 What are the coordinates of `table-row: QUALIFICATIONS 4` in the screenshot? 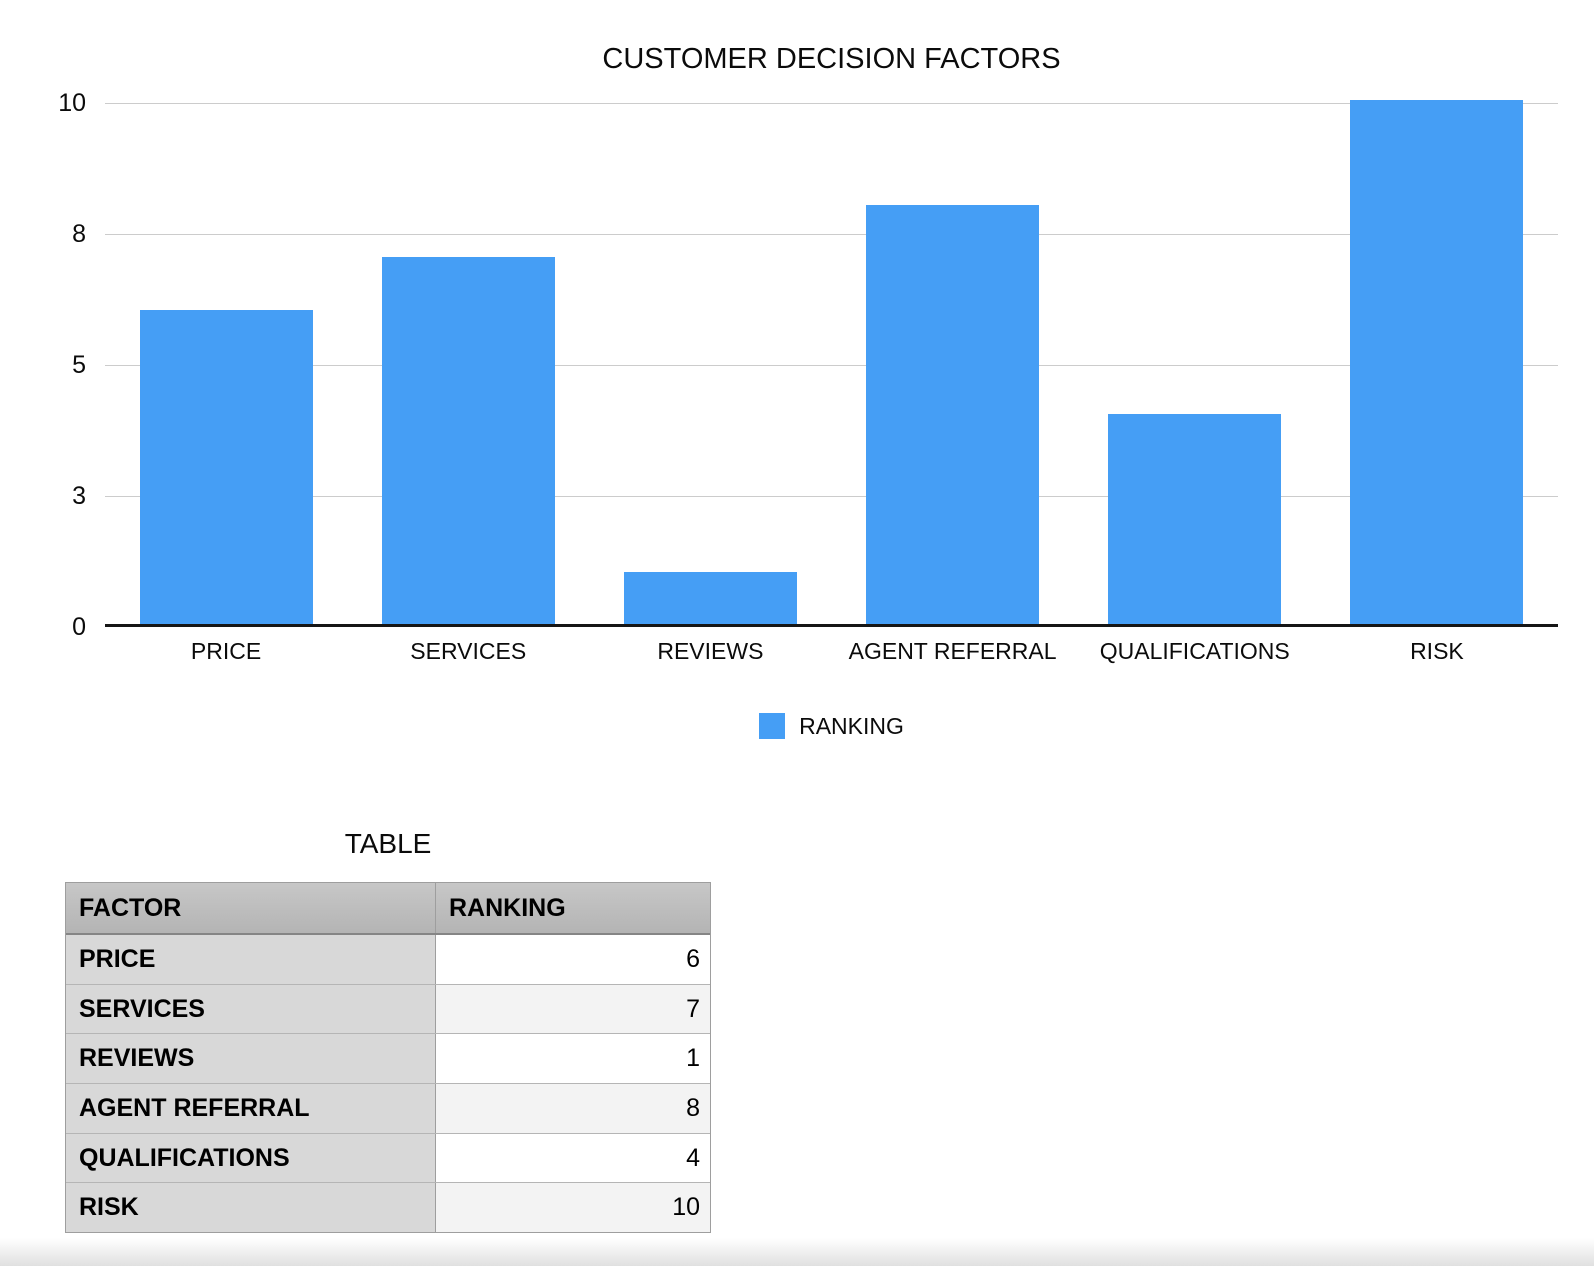 It's located at (388, 1157).